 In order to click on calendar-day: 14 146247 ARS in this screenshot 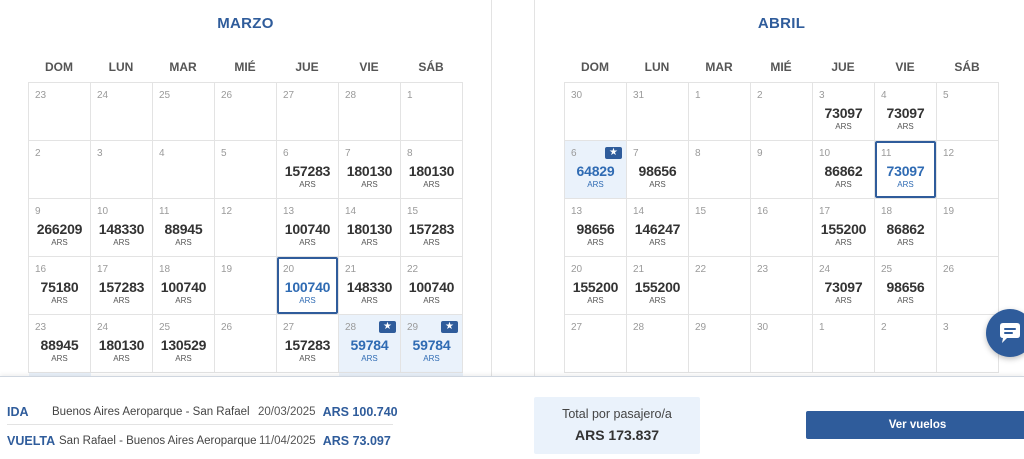, I will do `click(658, 228)`.